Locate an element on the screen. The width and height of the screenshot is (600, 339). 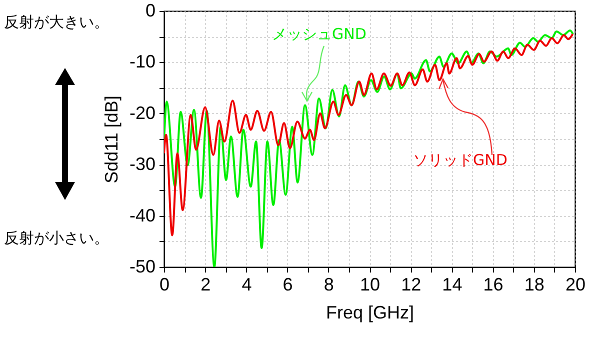
x-tick-label: 2 is located at coordinates (205, 284).